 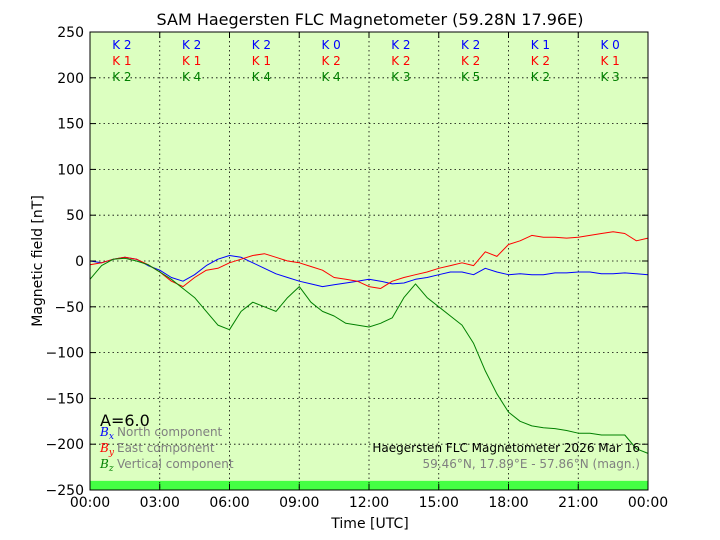 What do you see at coordinates (69, 308) in the screenshot?
I see `y-tick-label: −50` at bounding box center [69, 308].